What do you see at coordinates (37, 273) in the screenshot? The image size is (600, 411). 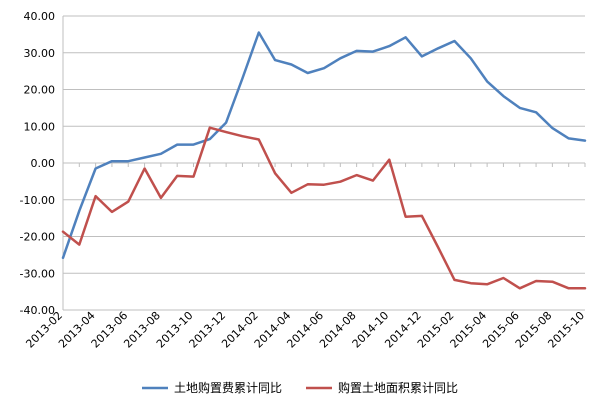 I see `y-tick-label: -30.00` at bounding box center [37, 273].